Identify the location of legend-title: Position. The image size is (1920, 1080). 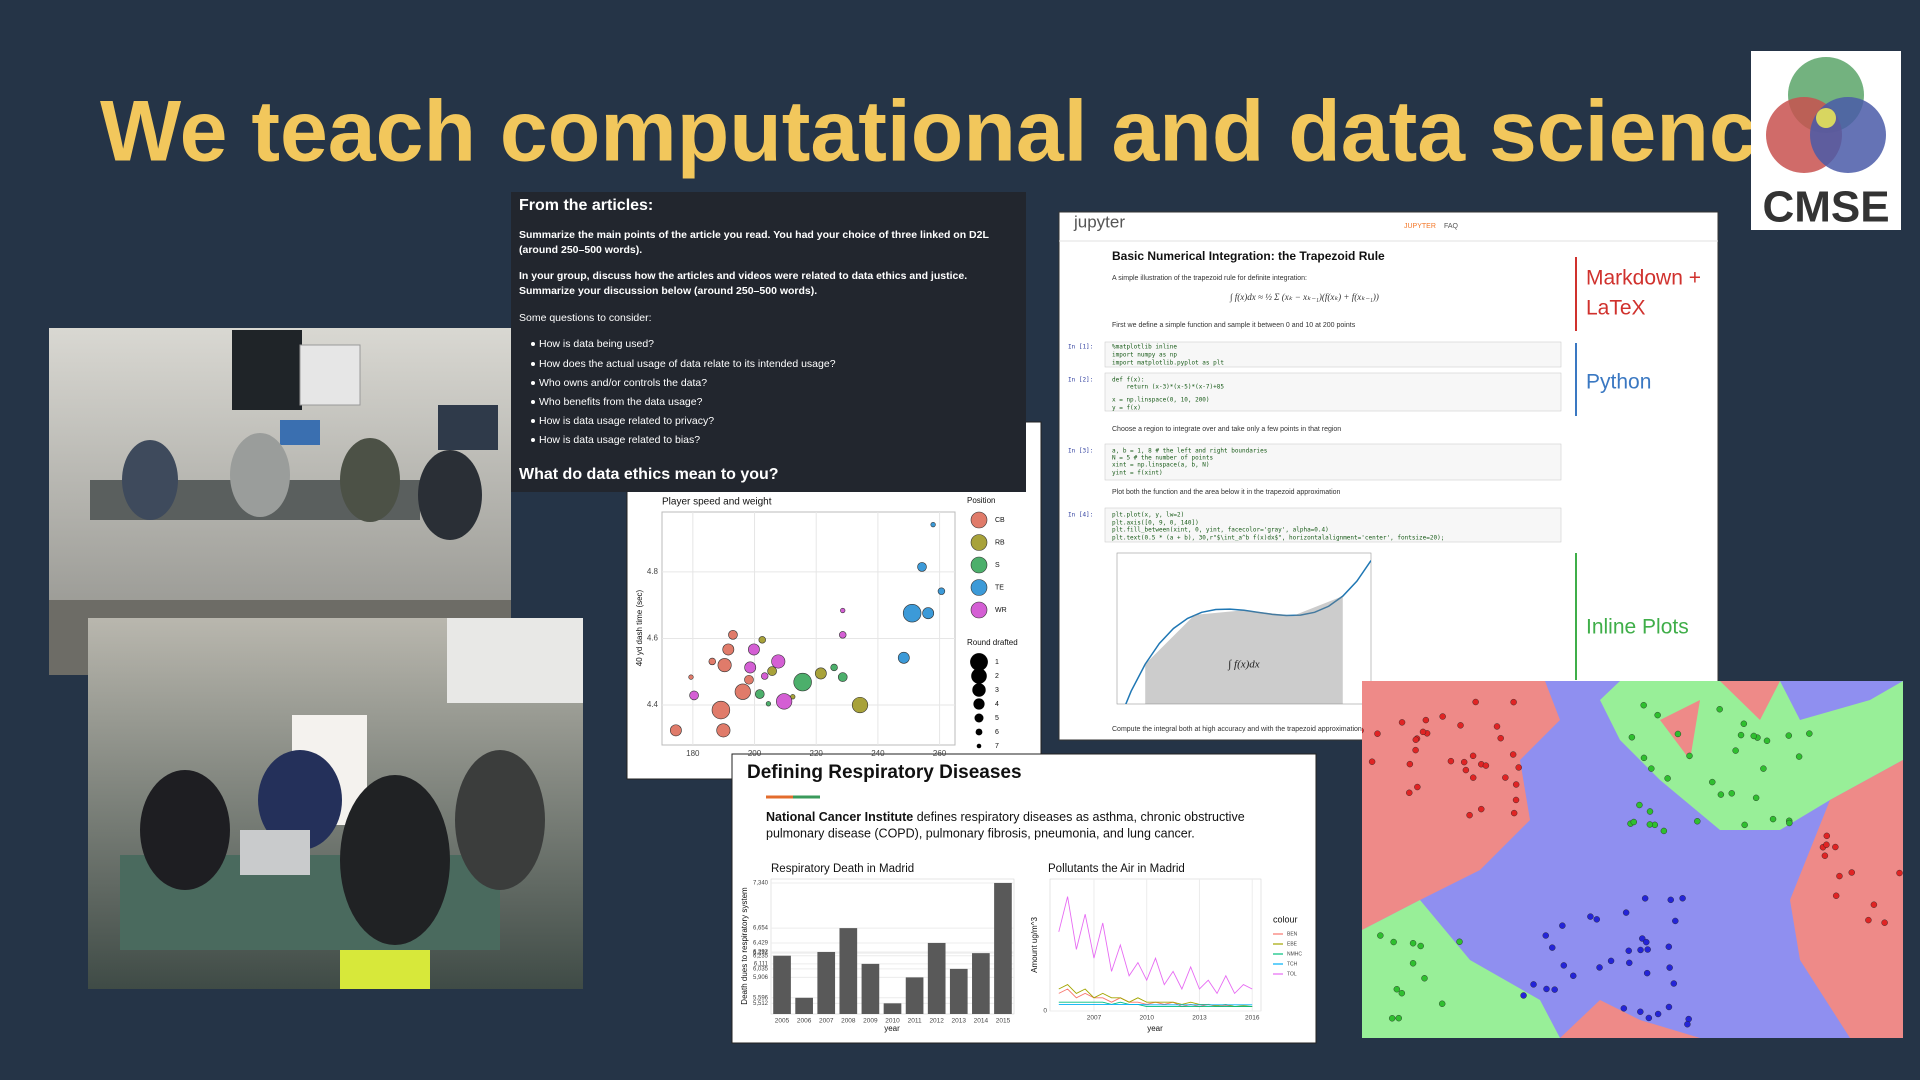
(981, 500).